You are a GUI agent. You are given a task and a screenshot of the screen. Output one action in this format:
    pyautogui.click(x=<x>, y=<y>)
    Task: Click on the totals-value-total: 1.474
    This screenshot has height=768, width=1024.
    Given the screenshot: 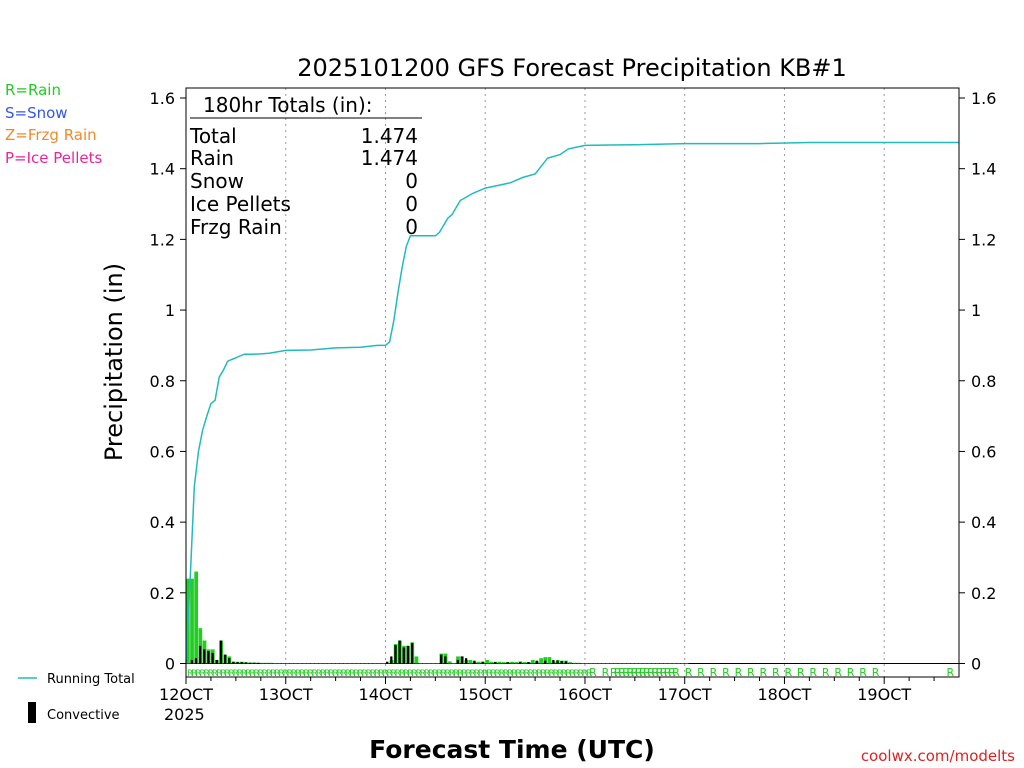 What is the action you would take?
    pyautogui.click(x=389, y=136)
    